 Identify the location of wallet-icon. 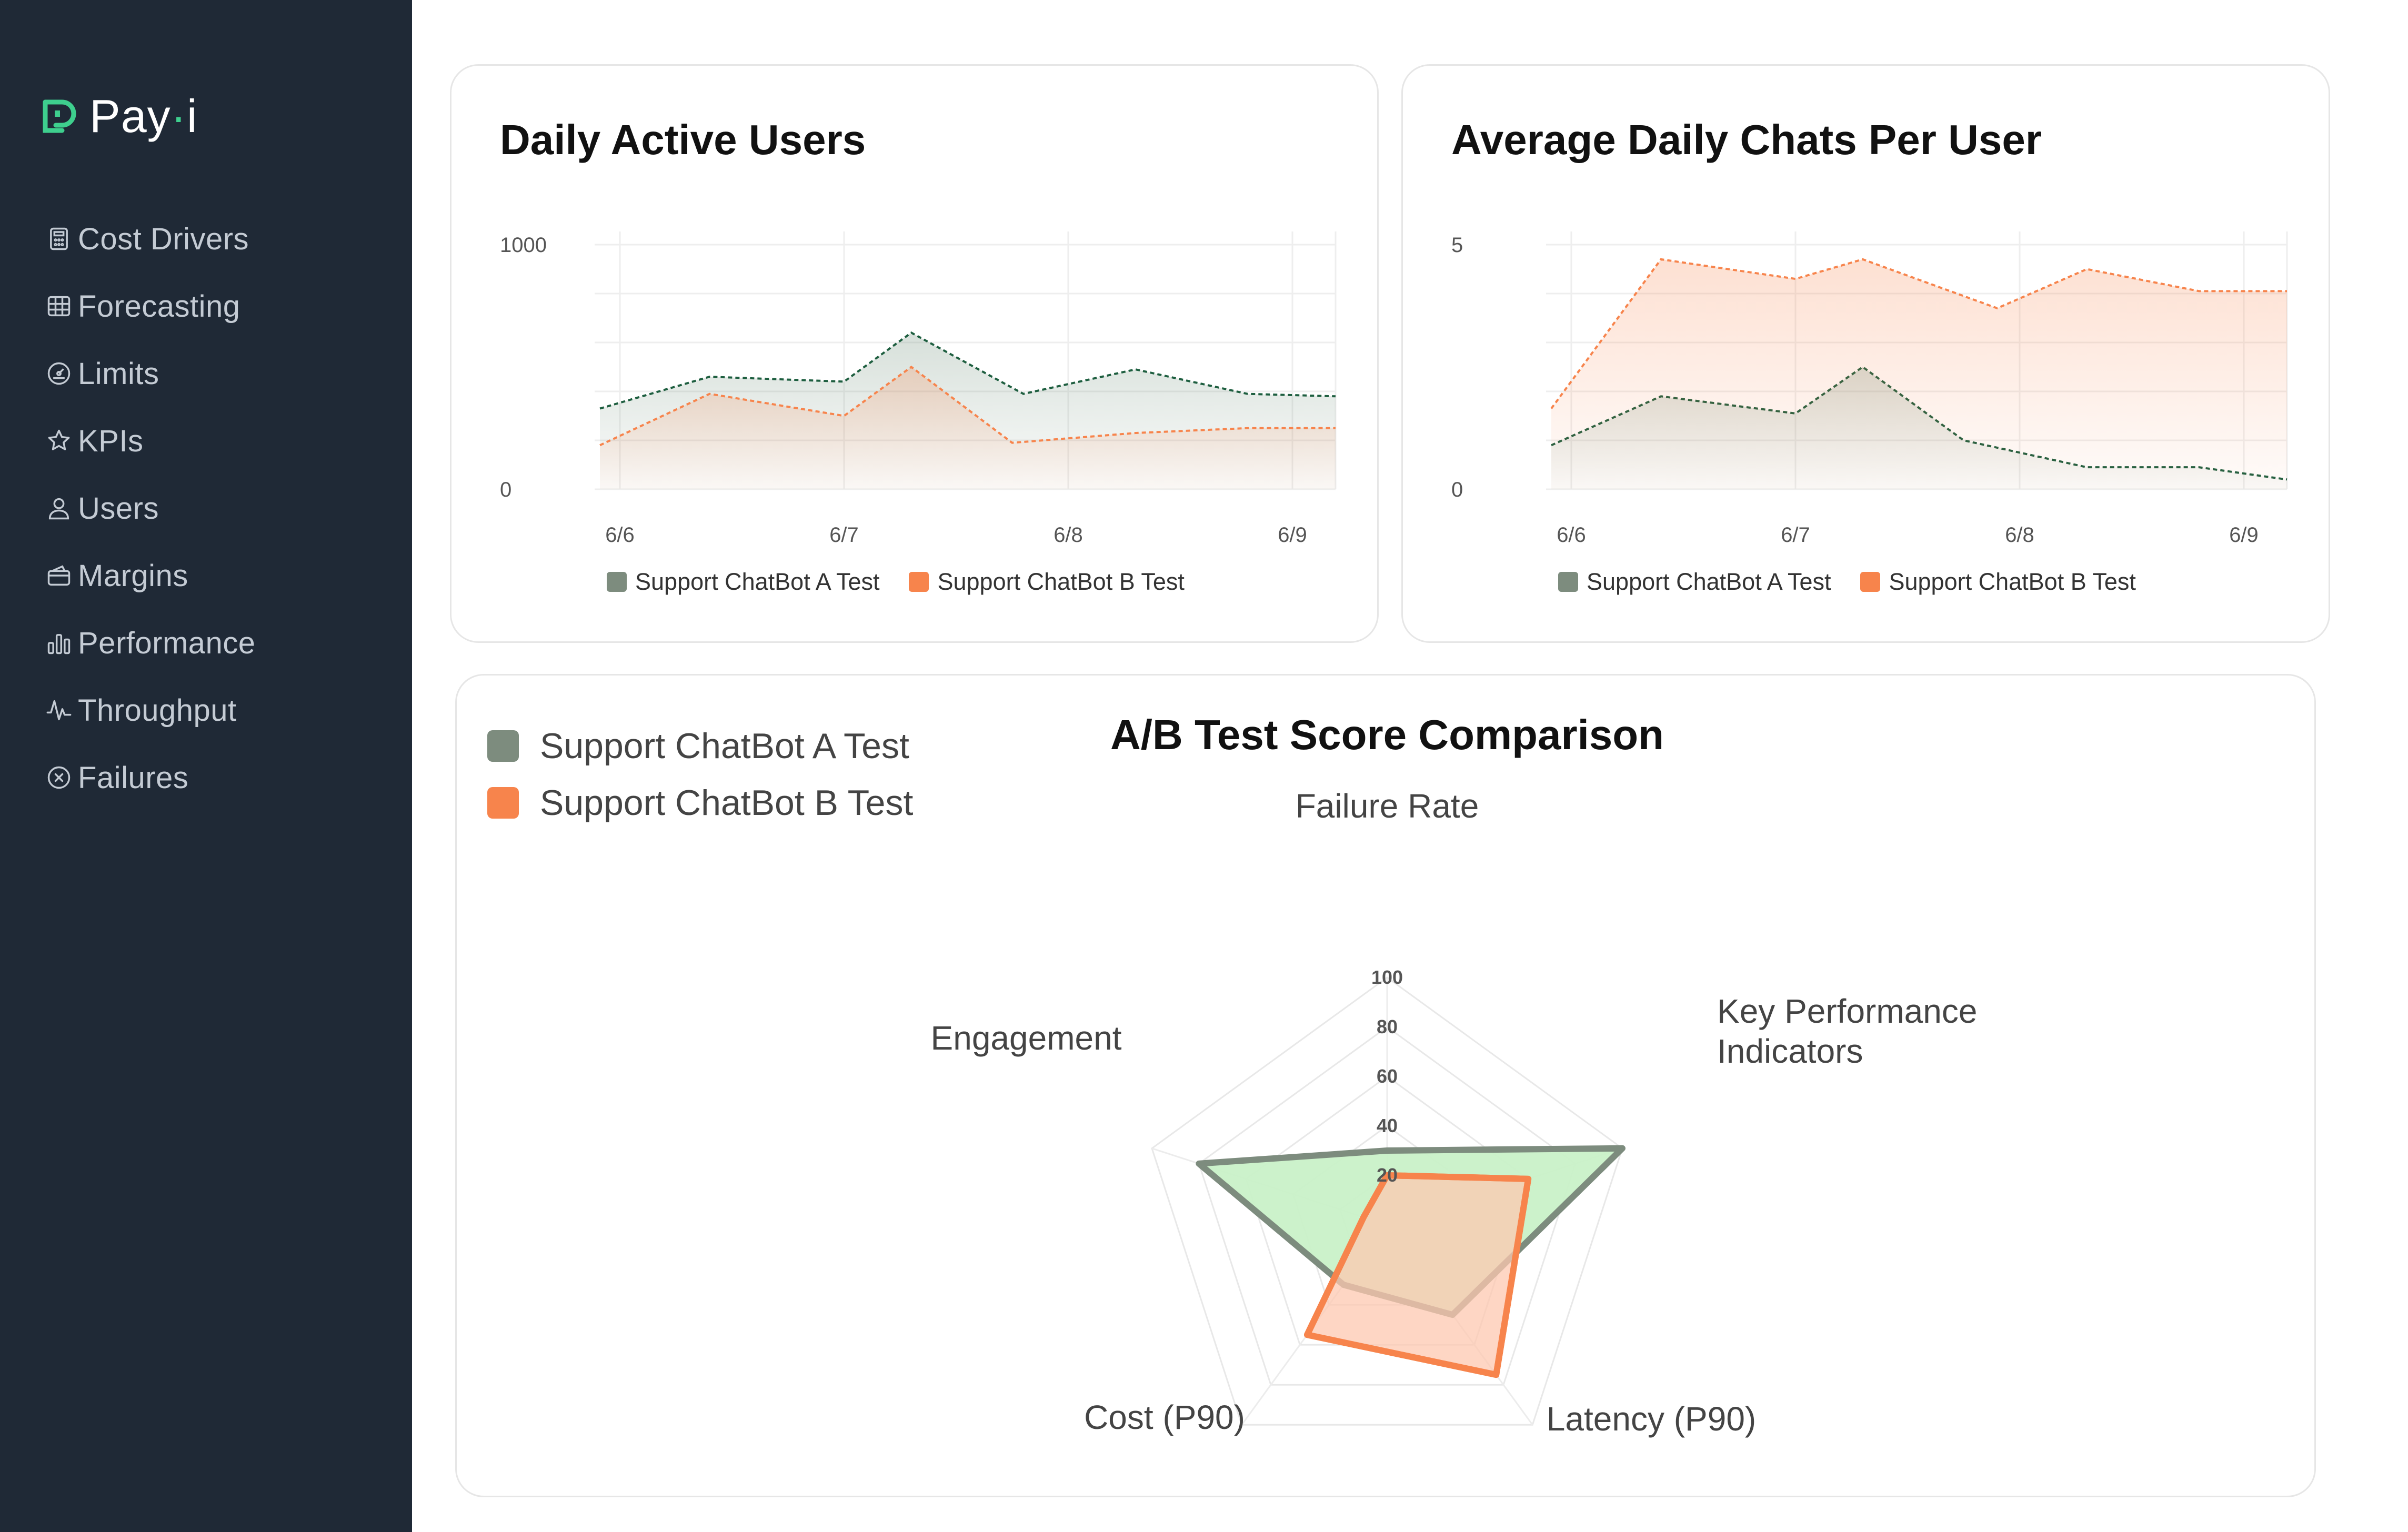
(59, 575).